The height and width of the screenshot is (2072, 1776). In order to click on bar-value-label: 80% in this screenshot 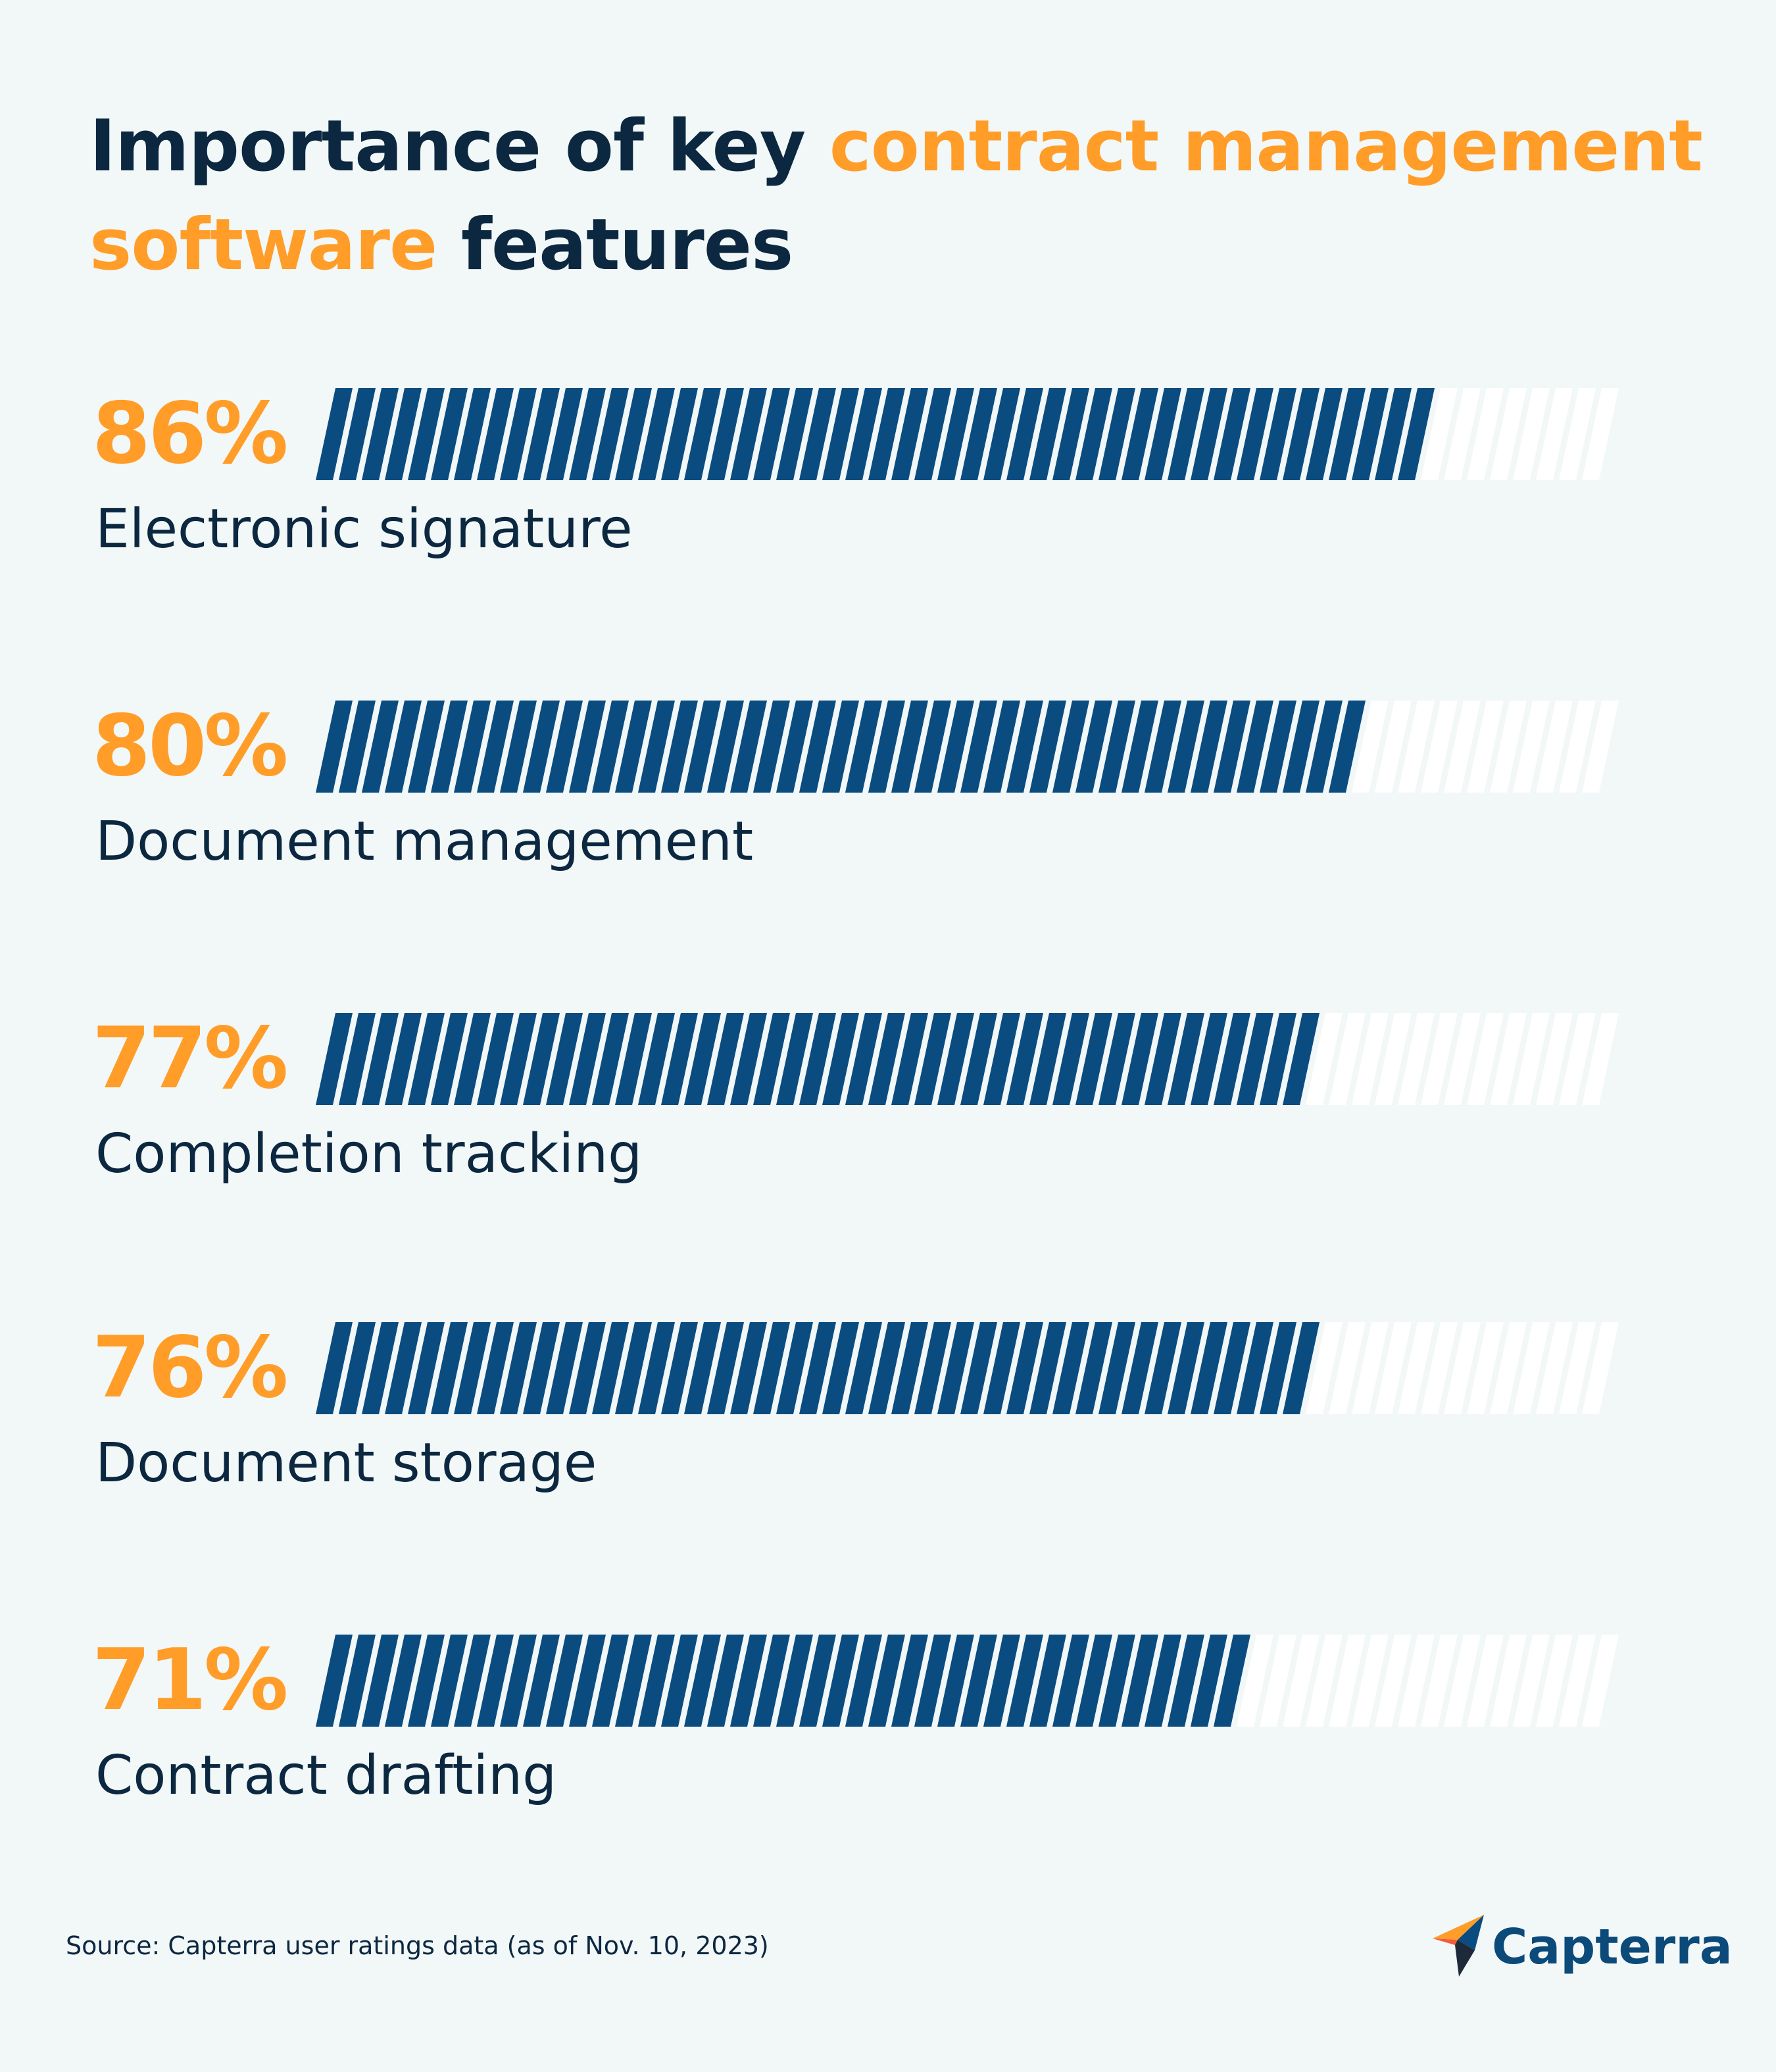, I will do `click(190, 746)`.